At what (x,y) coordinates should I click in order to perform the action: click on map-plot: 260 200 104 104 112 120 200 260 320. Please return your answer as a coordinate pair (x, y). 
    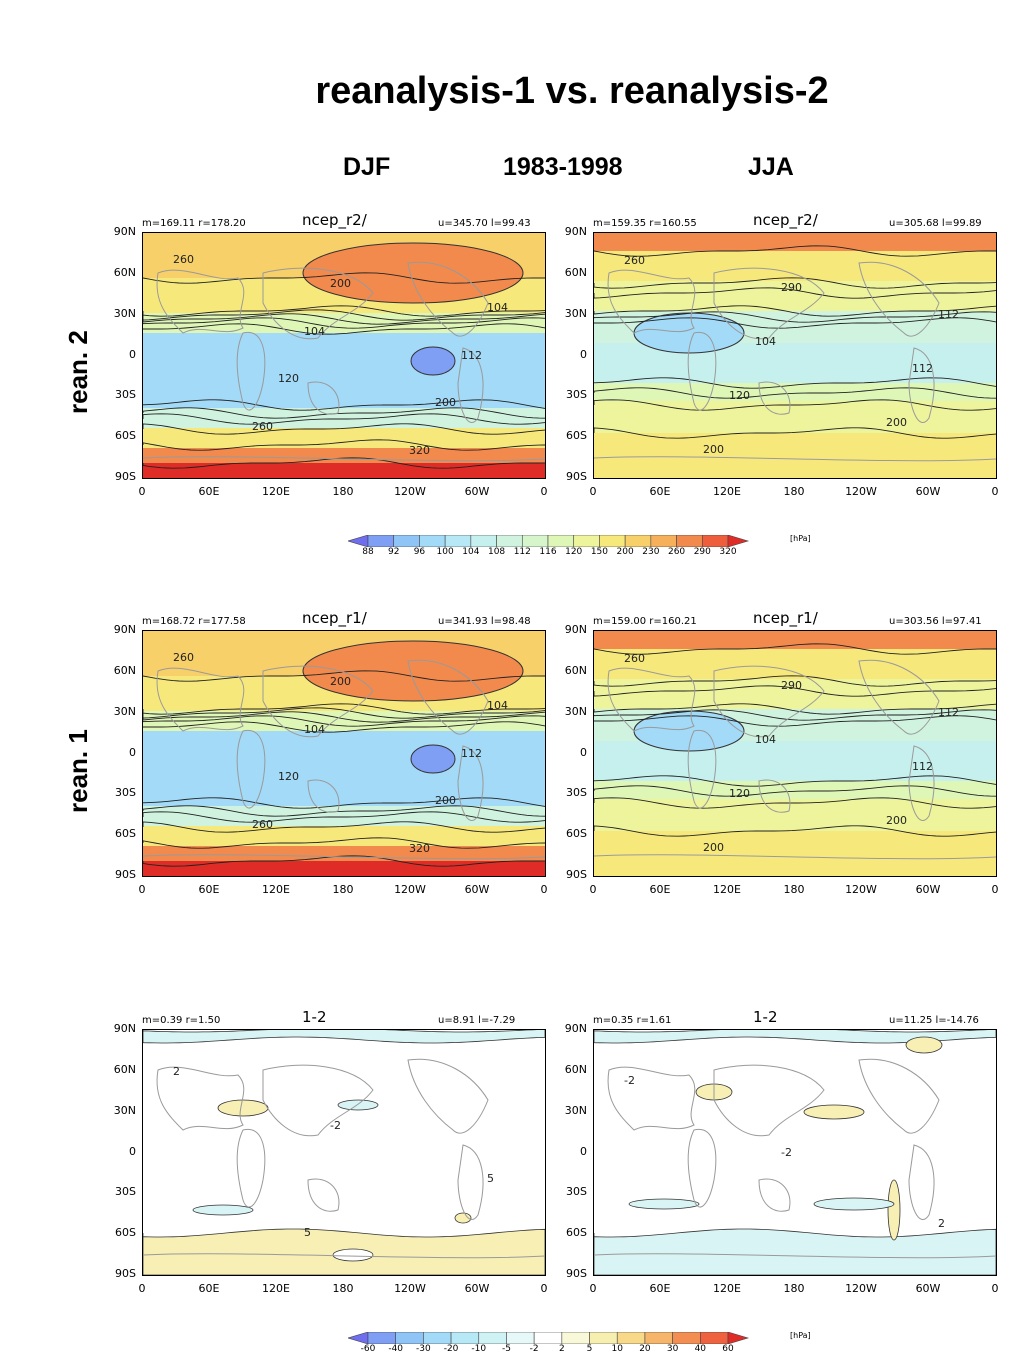
    Looking at the image, I should click on (344, 753).